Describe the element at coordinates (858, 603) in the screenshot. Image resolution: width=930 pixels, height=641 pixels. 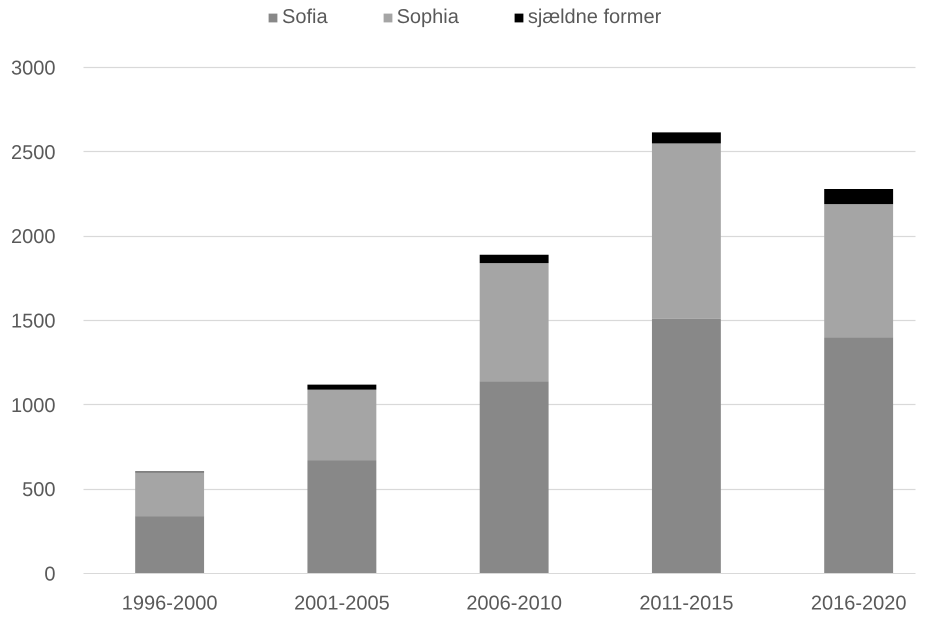
I see `x-tick-label: 2016-2020` at that location.